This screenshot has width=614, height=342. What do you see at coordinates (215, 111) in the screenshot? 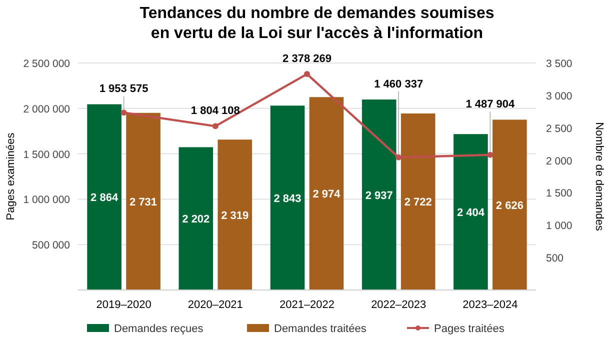
I see `data-label: 1 804 108` at bounding box center [215, 111].